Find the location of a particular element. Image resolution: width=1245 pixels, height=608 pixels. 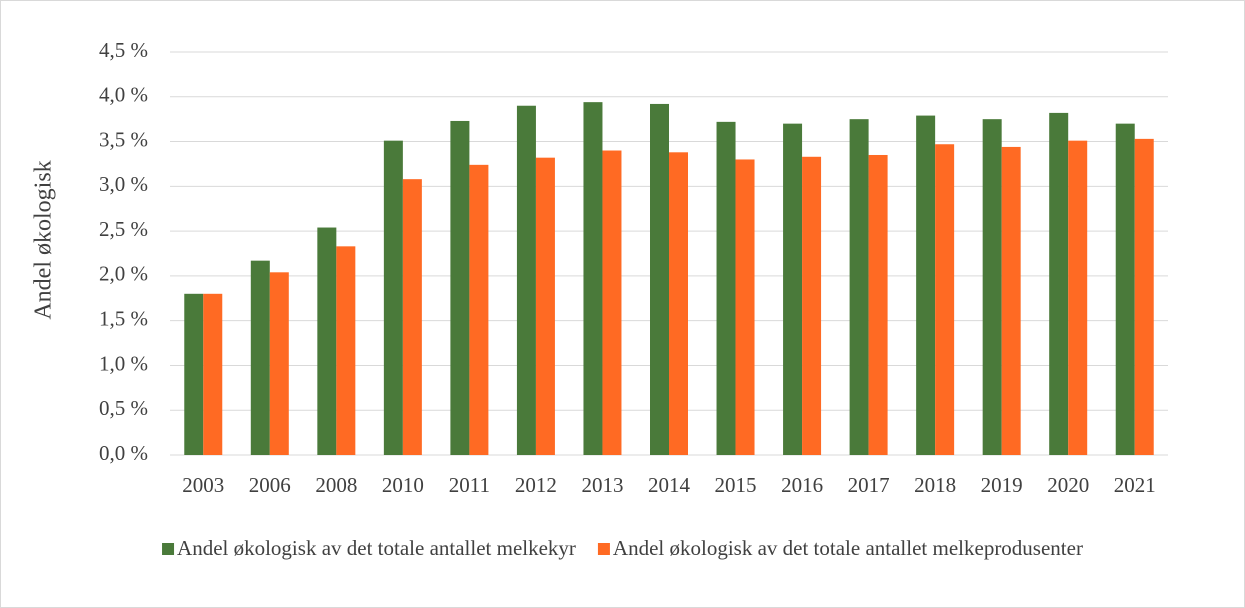

x-tick-label: 2012 is located at coordinates (536, 485).